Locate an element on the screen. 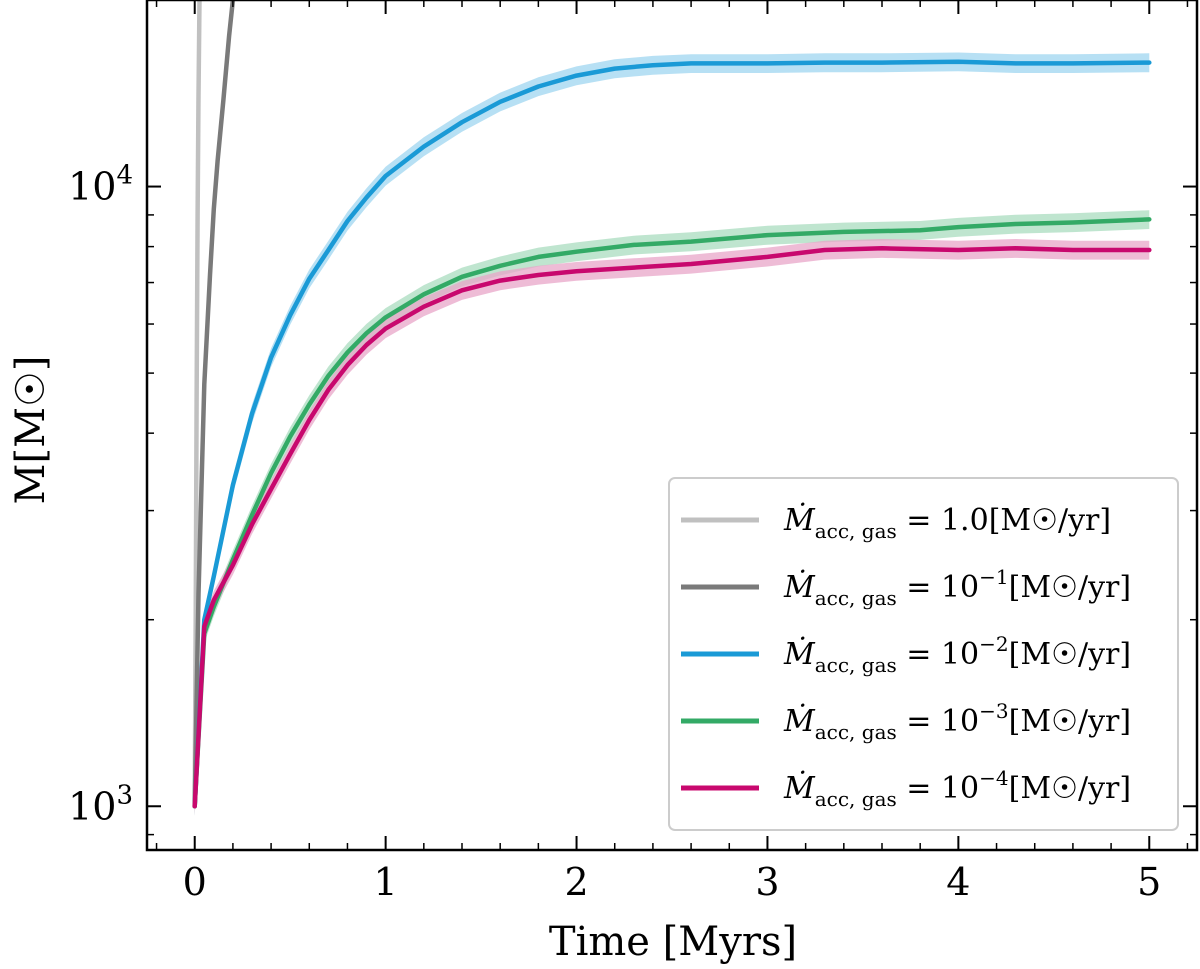 The image size is (1200, 969). legend-entry: Ṁacc, gas = 10−1[M☉/yr] is located at coordinates (906, 587).